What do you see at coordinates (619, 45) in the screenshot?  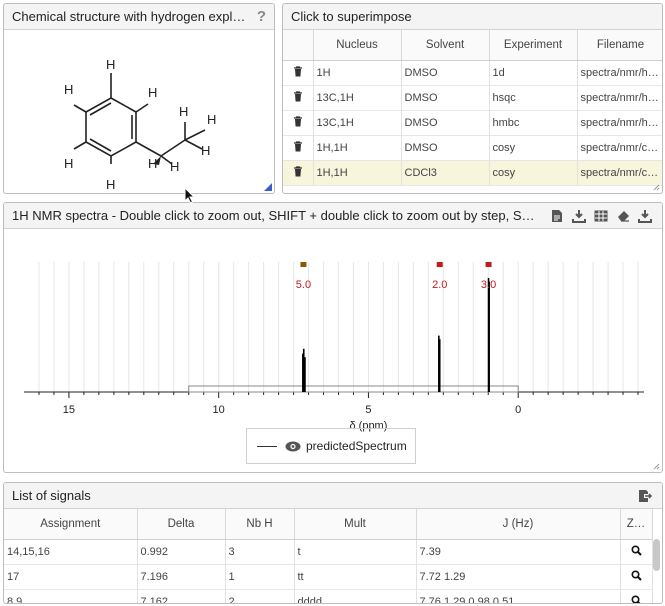 I see `column-header-filename: Filename` at bounding box center [619, 45].